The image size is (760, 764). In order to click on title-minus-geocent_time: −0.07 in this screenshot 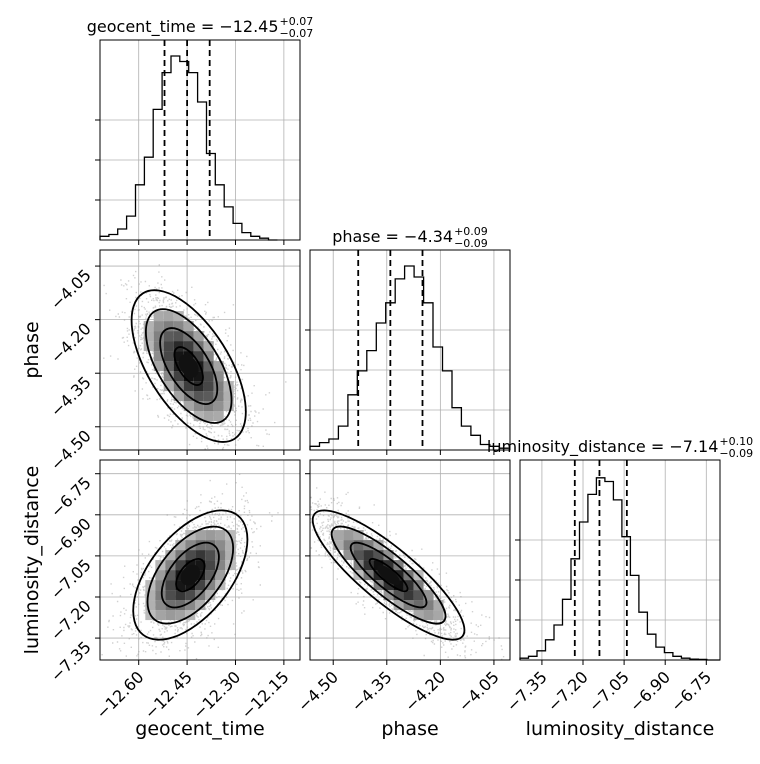, I will do `click(297, 33)`.